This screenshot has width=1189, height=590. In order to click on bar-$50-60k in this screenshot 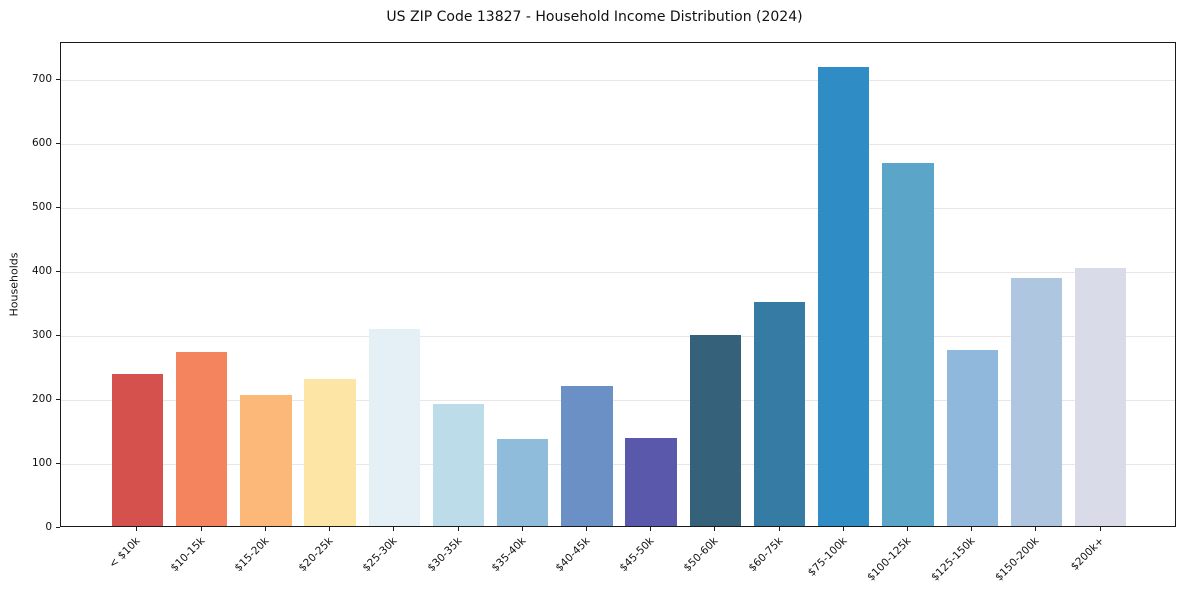, I will do `click(715, 430)`.